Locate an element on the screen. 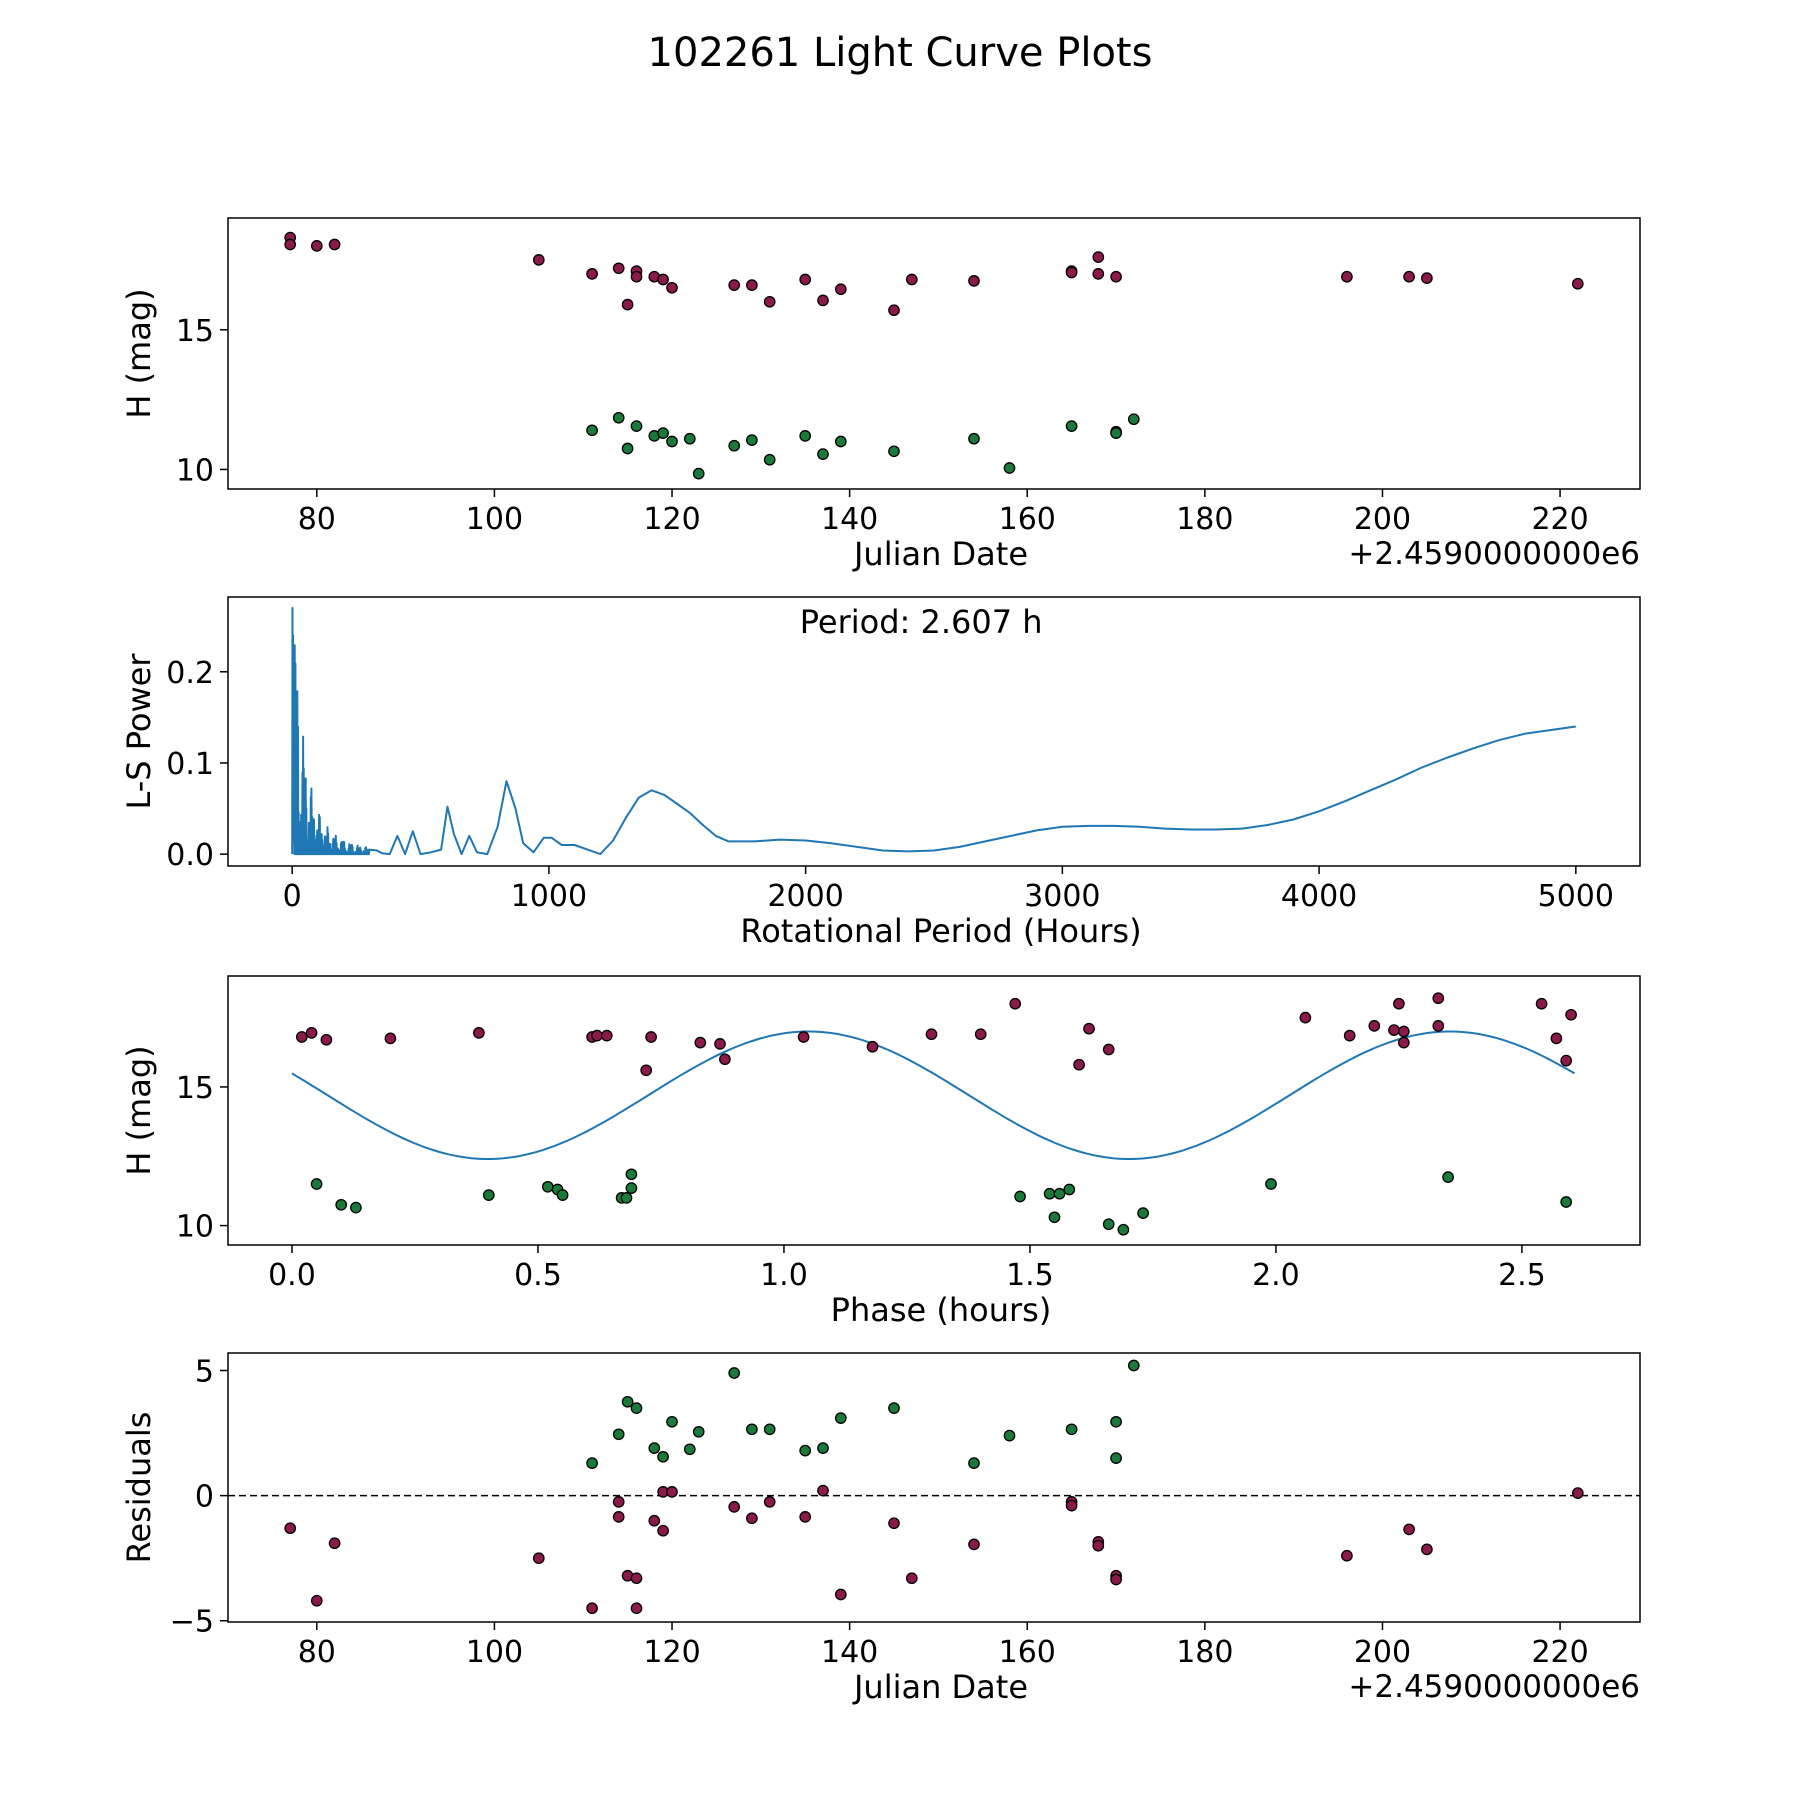 The width and height of the screenshot is (1800, 1800). x-tick-label: 2.0 is located at coordinates (1276, 1275).